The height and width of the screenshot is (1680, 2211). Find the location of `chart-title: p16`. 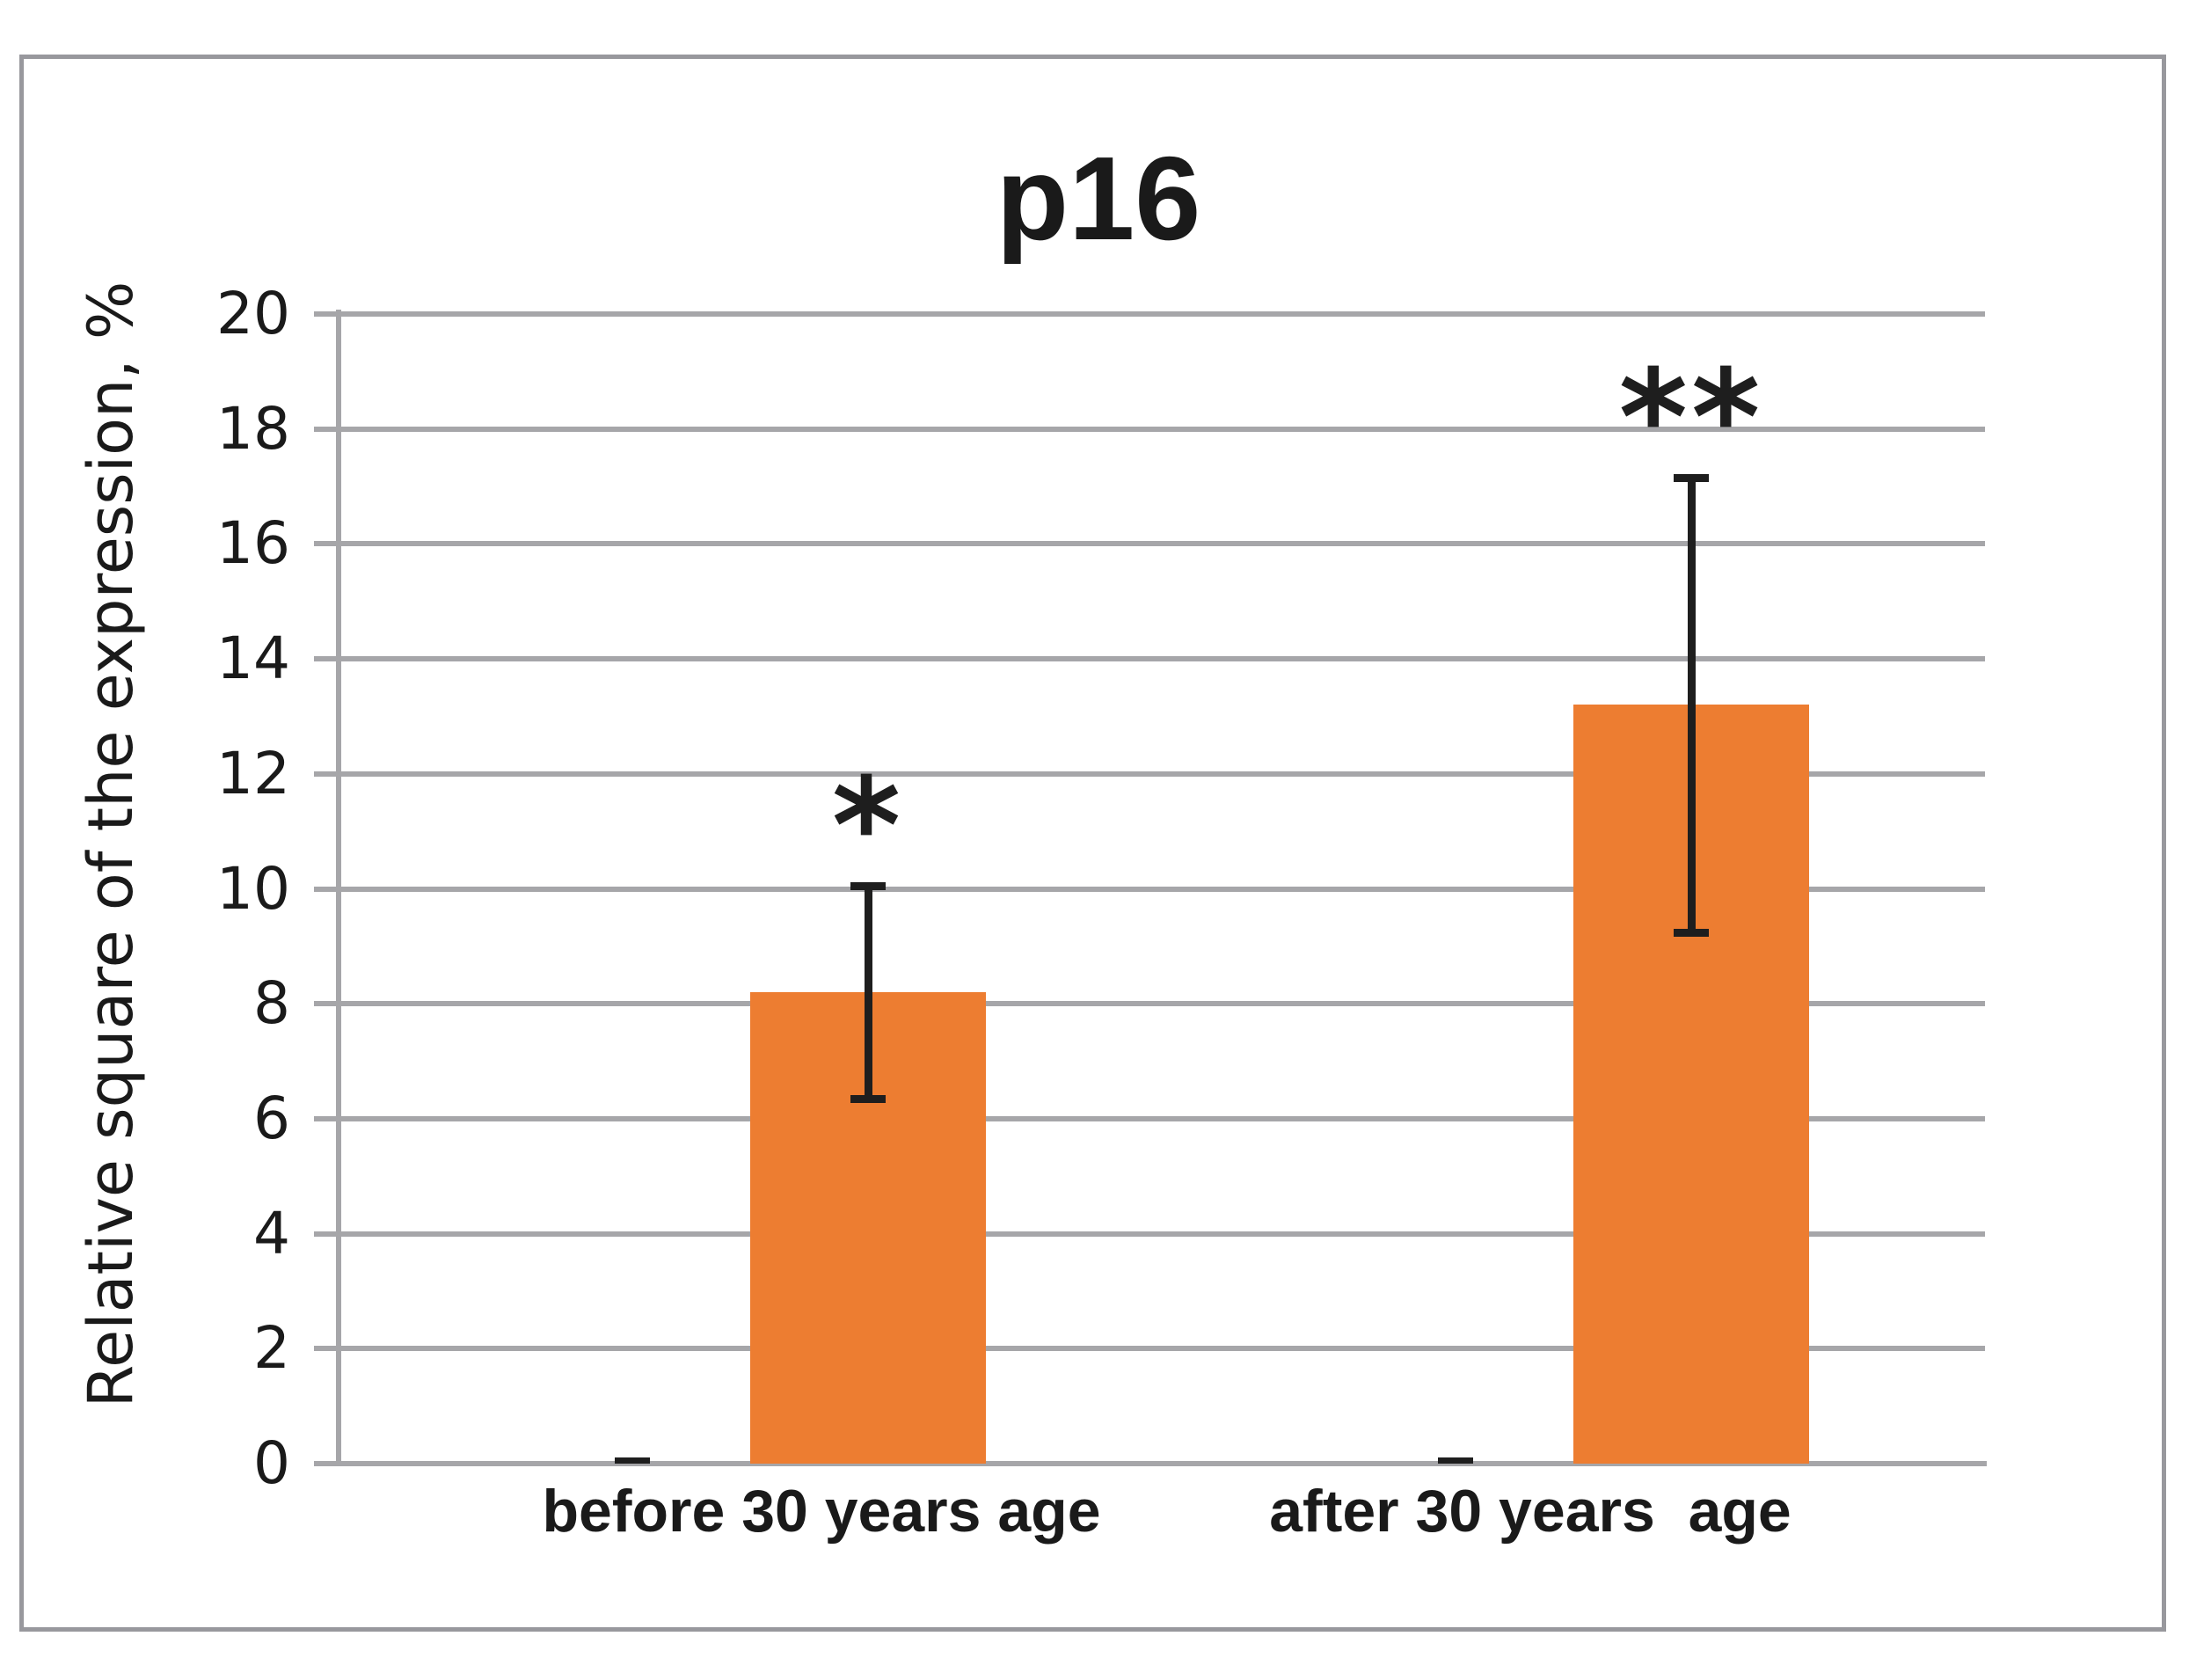

chart-title: p16 is located at coordinates (1098, 198).